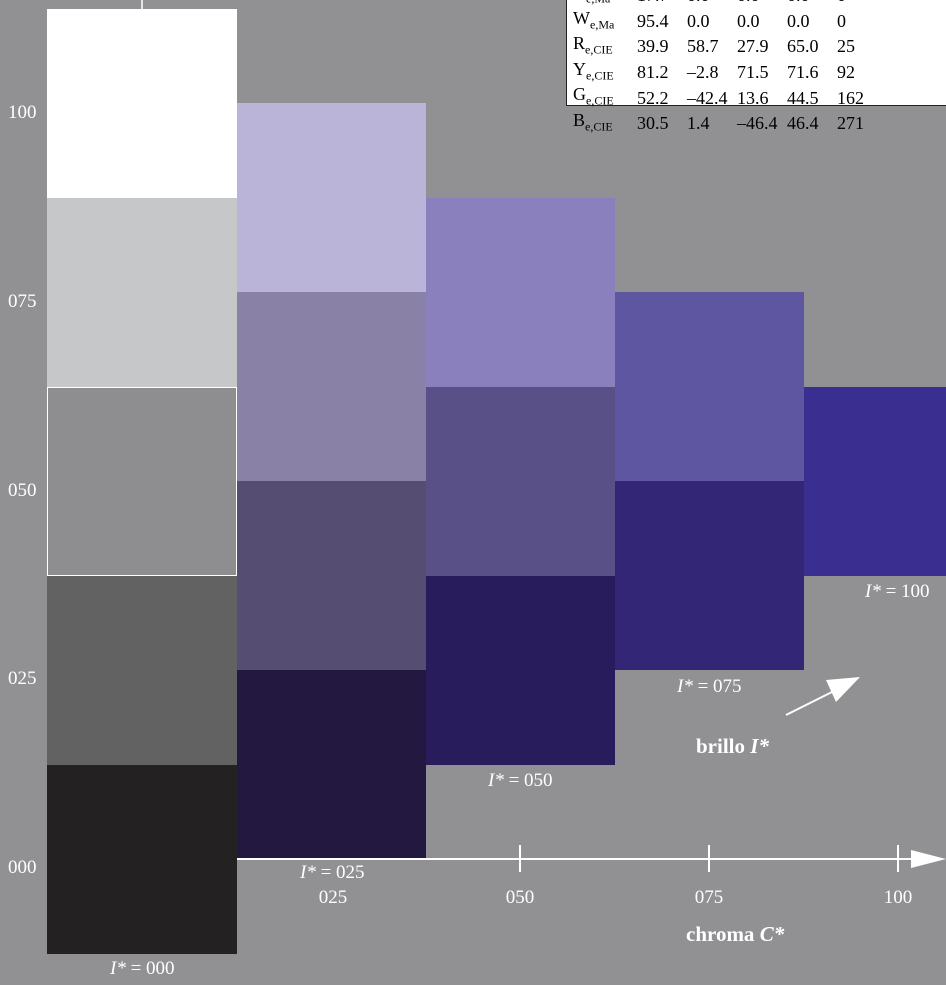  What do you see at coordinates (757, 123) in the screenshot?
I see `table-cell-c3: –46.4` at bounding box center [757, 123].